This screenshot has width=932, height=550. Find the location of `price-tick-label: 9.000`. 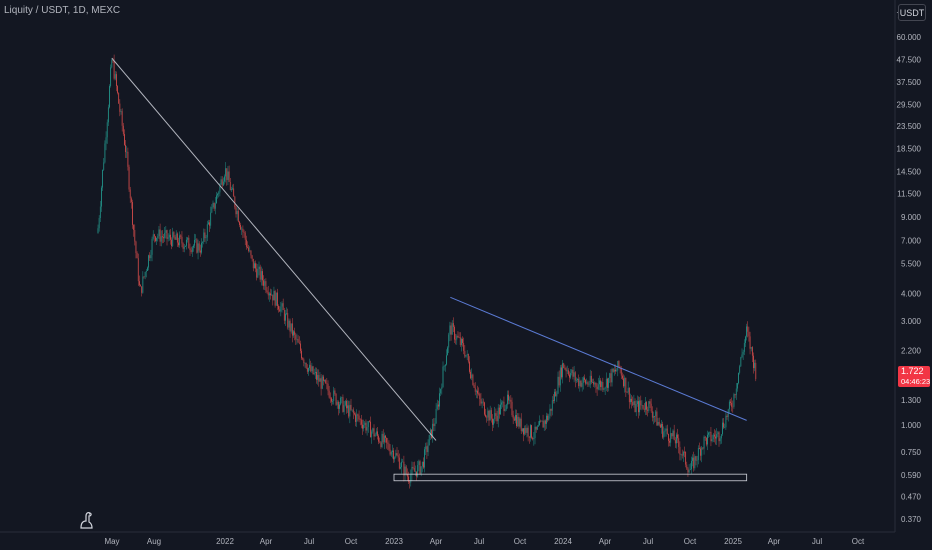

price-tick-label: 9.000 is located at coordinates (911, 217).